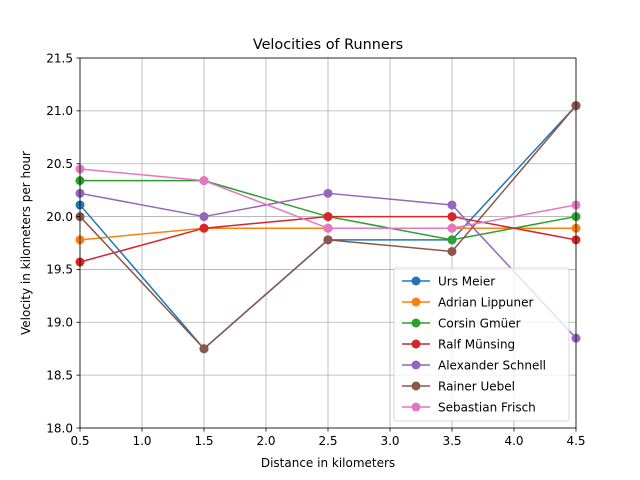 The height and width of the screenshot is (480, 640). What do you see at coordinates (328, 463) in the screenshot?
I see `x-axis-label: Distance in kilometers` at bounding box center [328, 463].